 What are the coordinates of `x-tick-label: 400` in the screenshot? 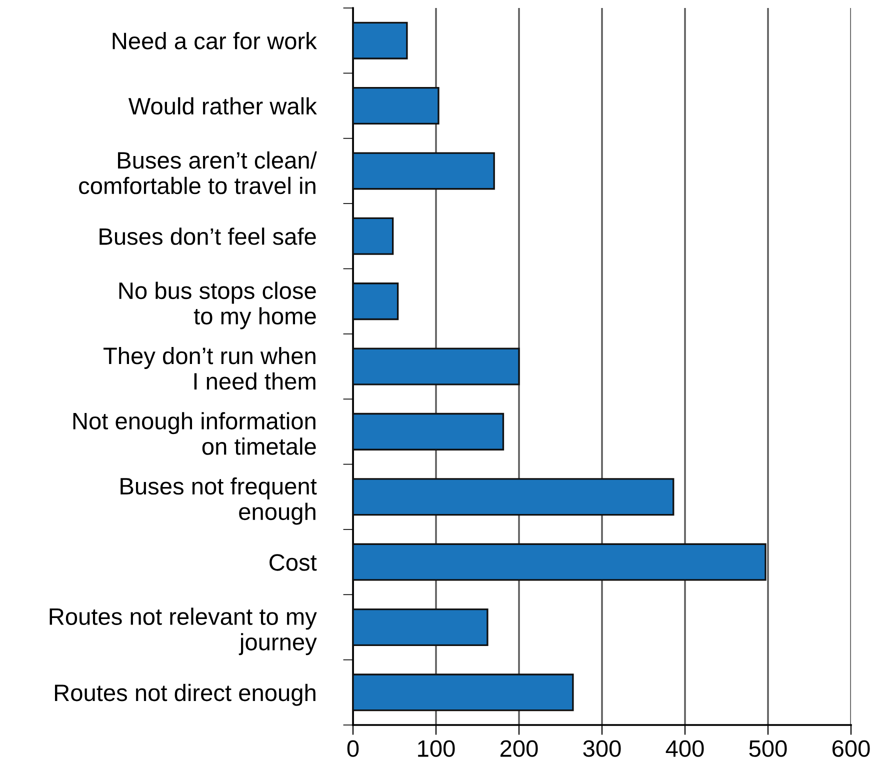 It's located at (685, 748).